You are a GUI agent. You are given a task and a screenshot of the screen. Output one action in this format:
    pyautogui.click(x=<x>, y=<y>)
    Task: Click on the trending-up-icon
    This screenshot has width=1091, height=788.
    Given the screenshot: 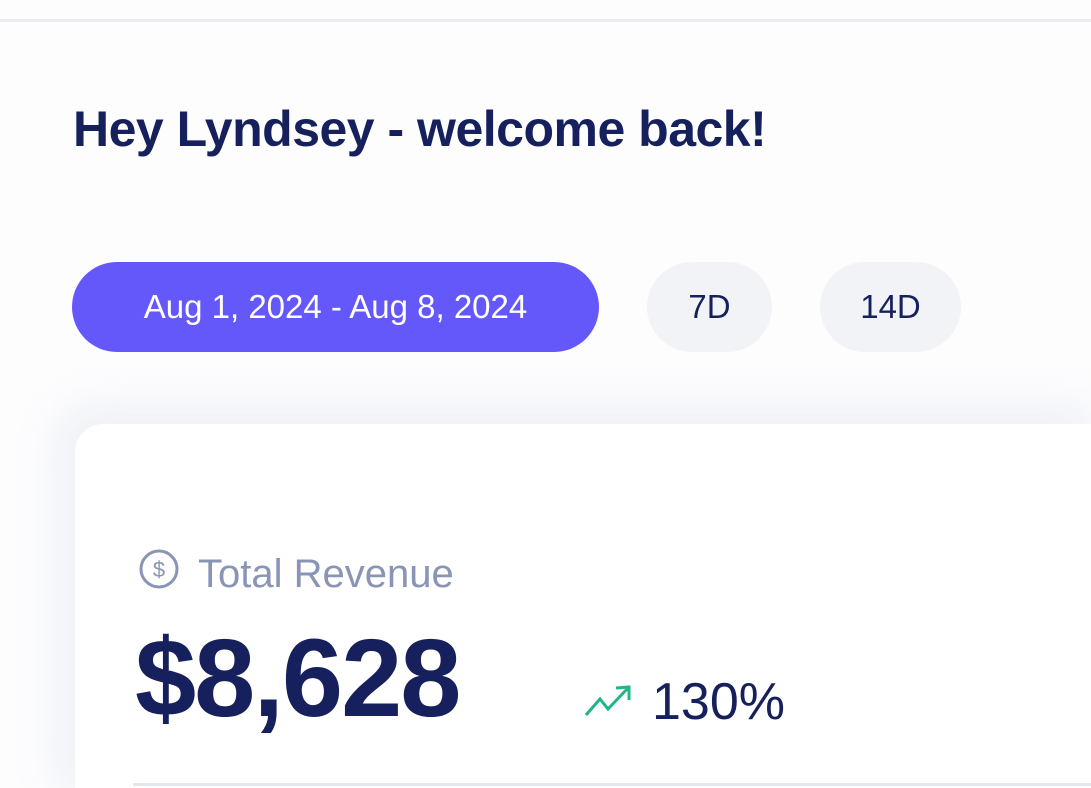 What is the action you would take?
    pyautogui.click(x=609, y=702)
    